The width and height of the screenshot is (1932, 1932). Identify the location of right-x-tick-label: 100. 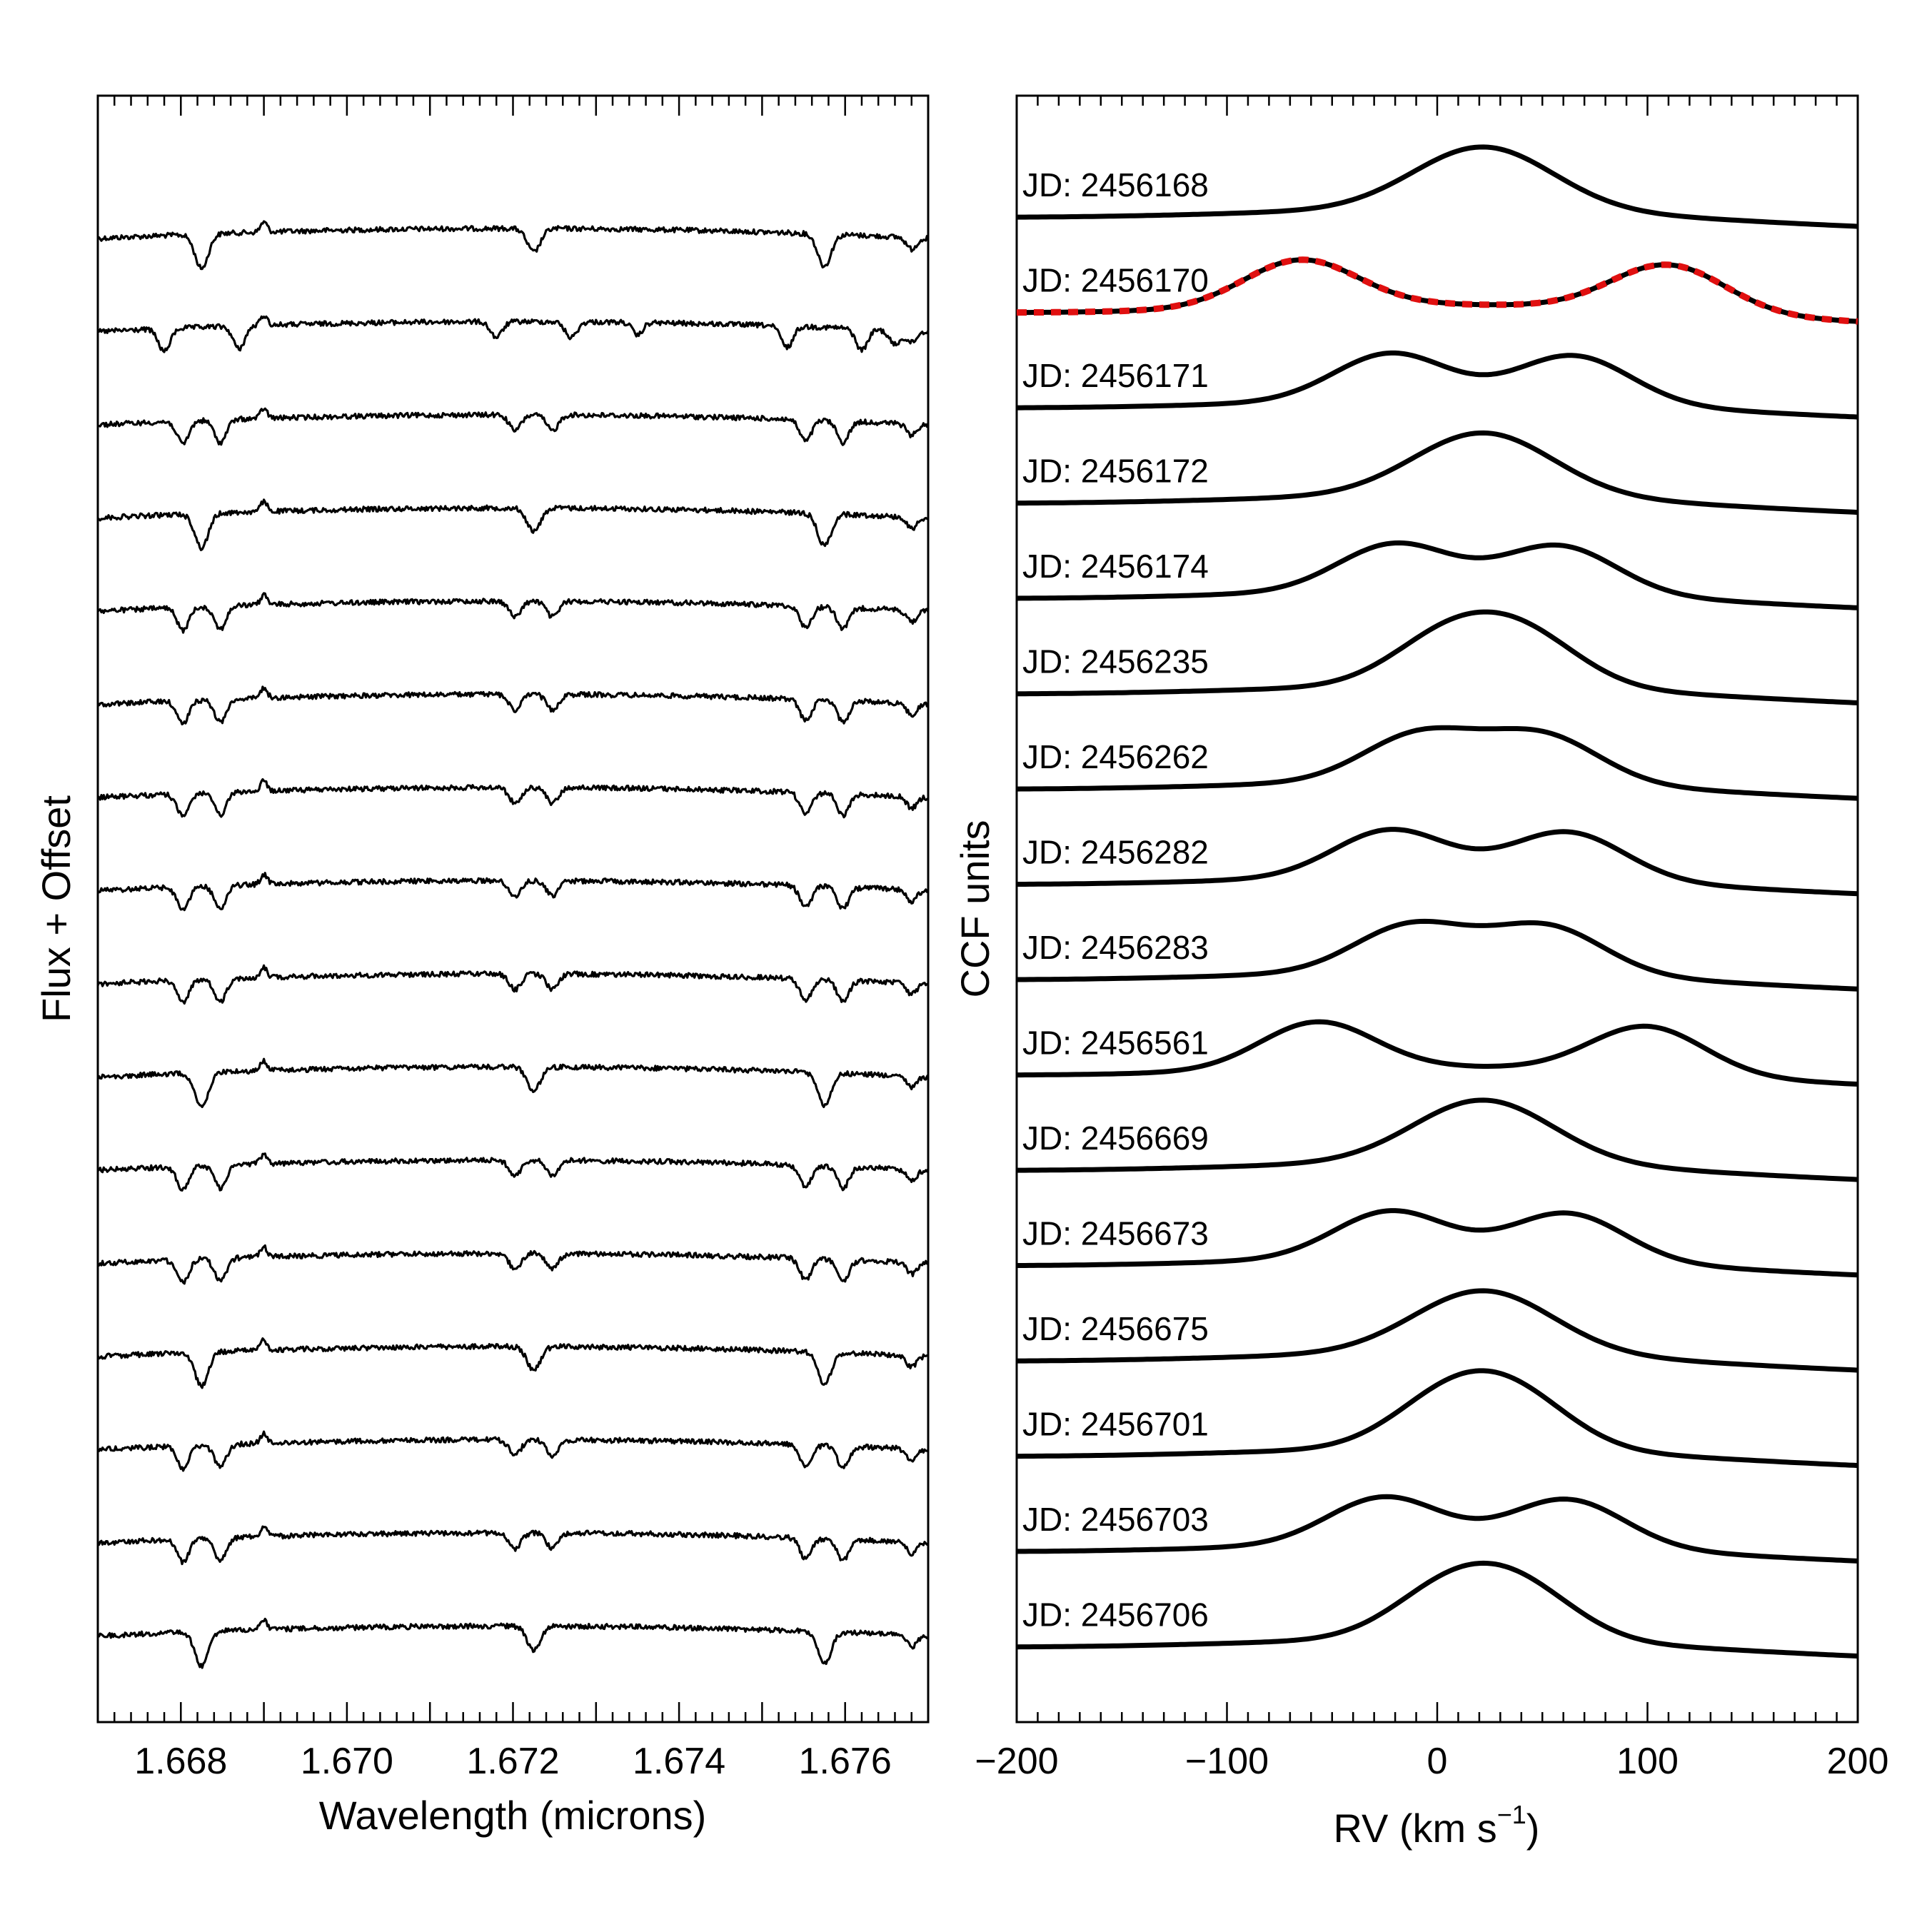
(1647, 1762).